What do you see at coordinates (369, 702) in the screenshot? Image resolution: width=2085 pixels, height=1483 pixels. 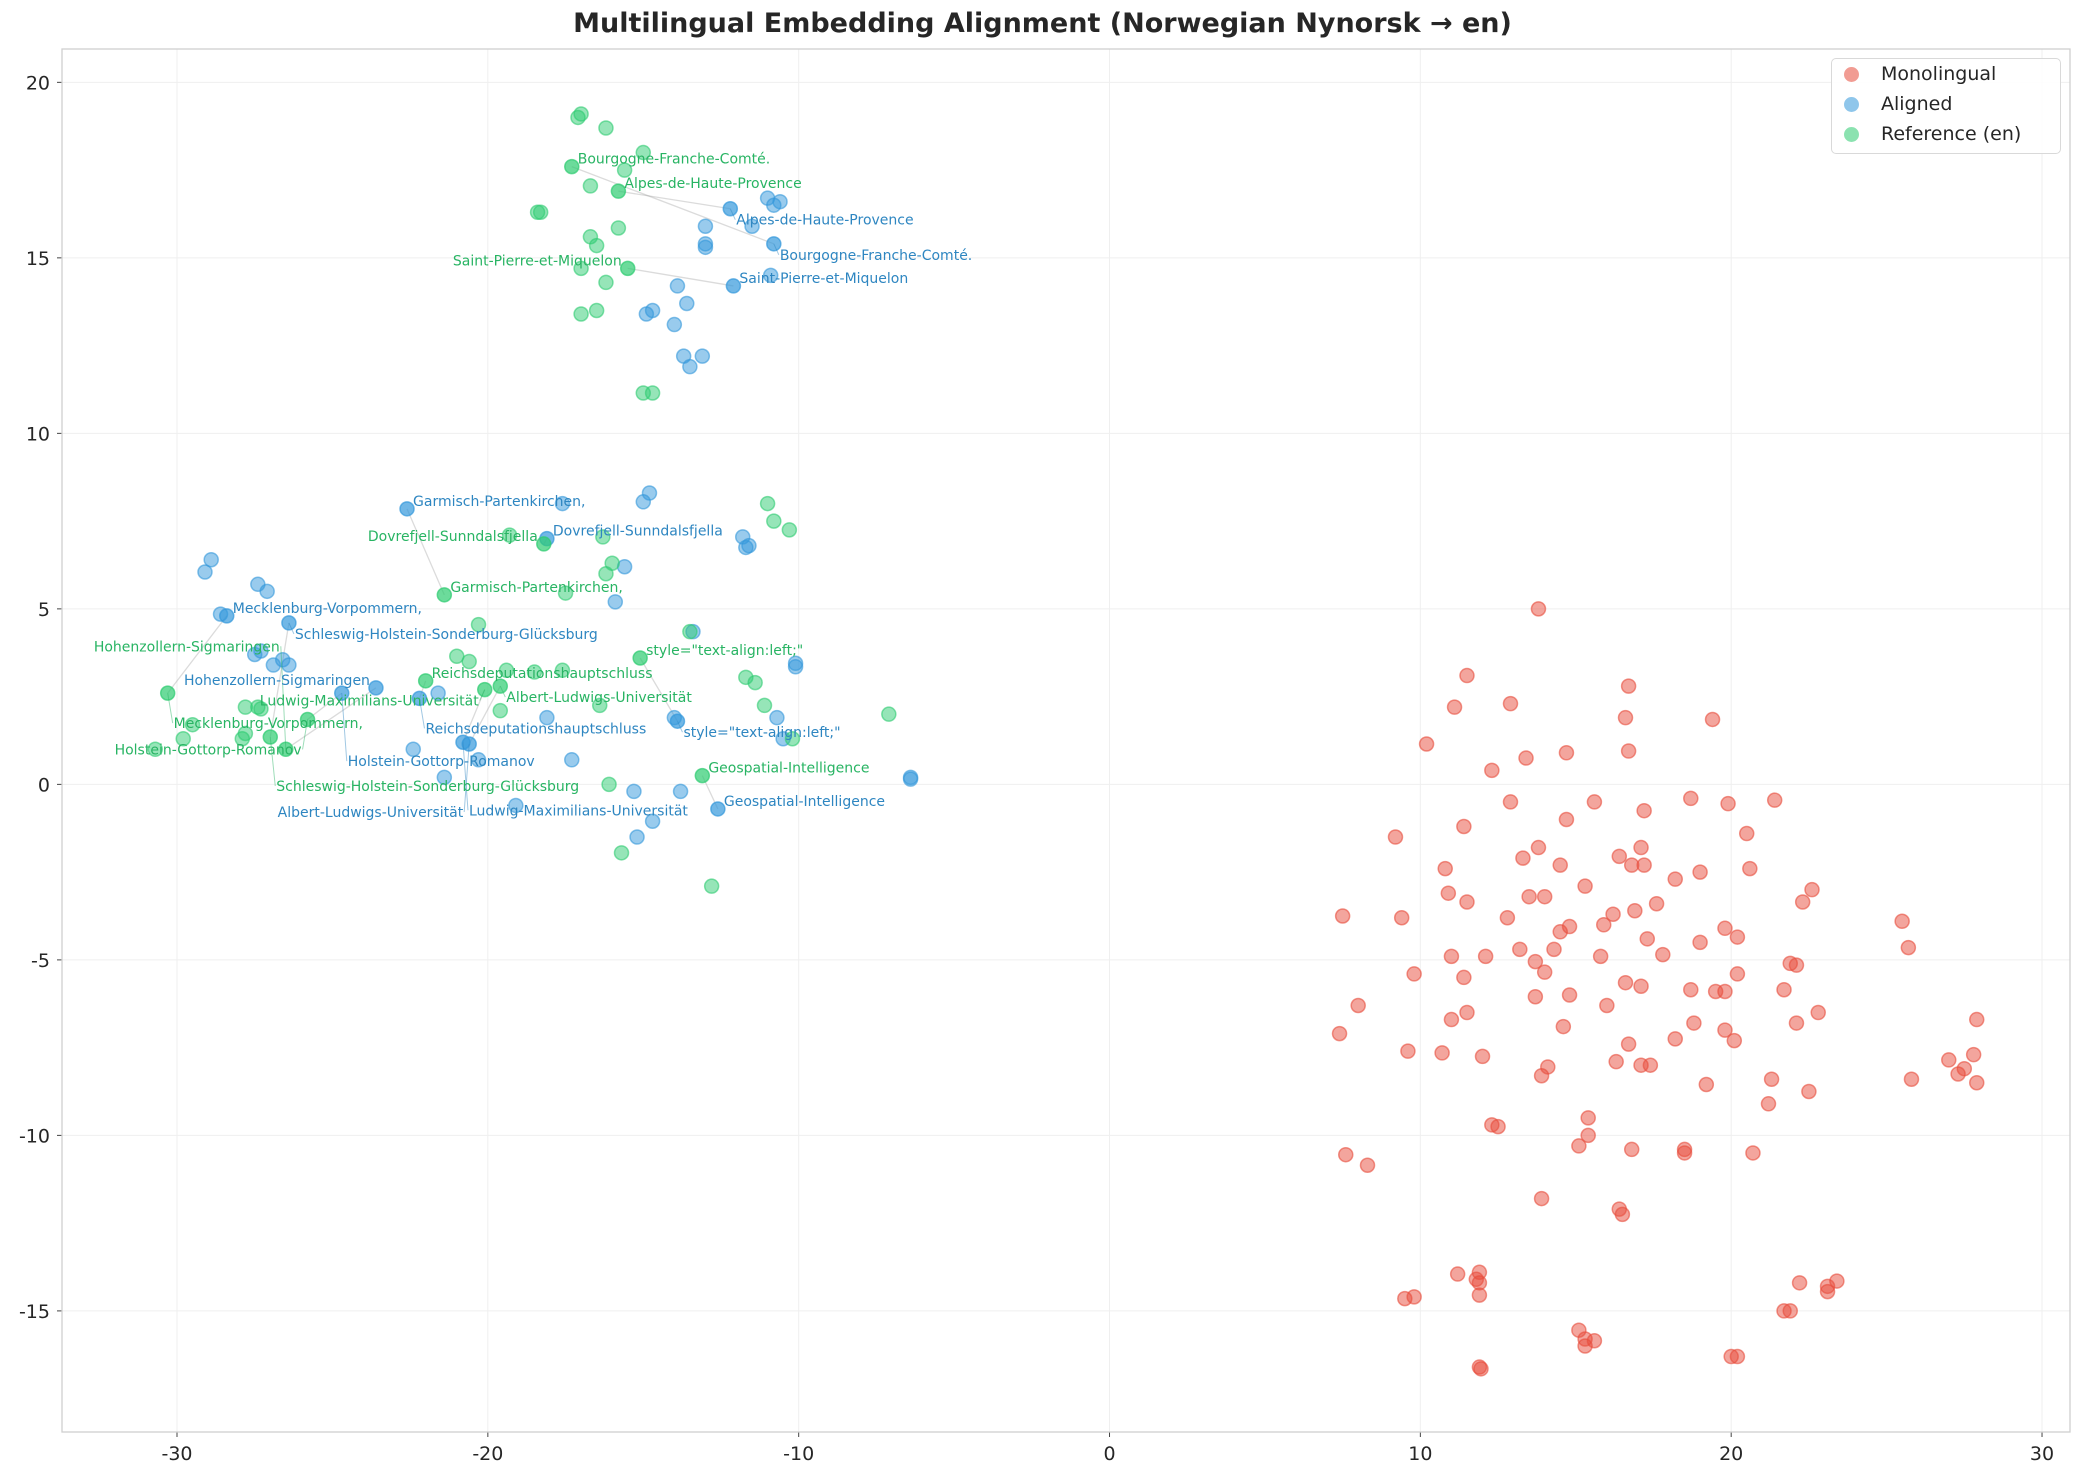 I see `point-label: Ludwig-Maximilians-Universität` at bounding box center [369, 702].